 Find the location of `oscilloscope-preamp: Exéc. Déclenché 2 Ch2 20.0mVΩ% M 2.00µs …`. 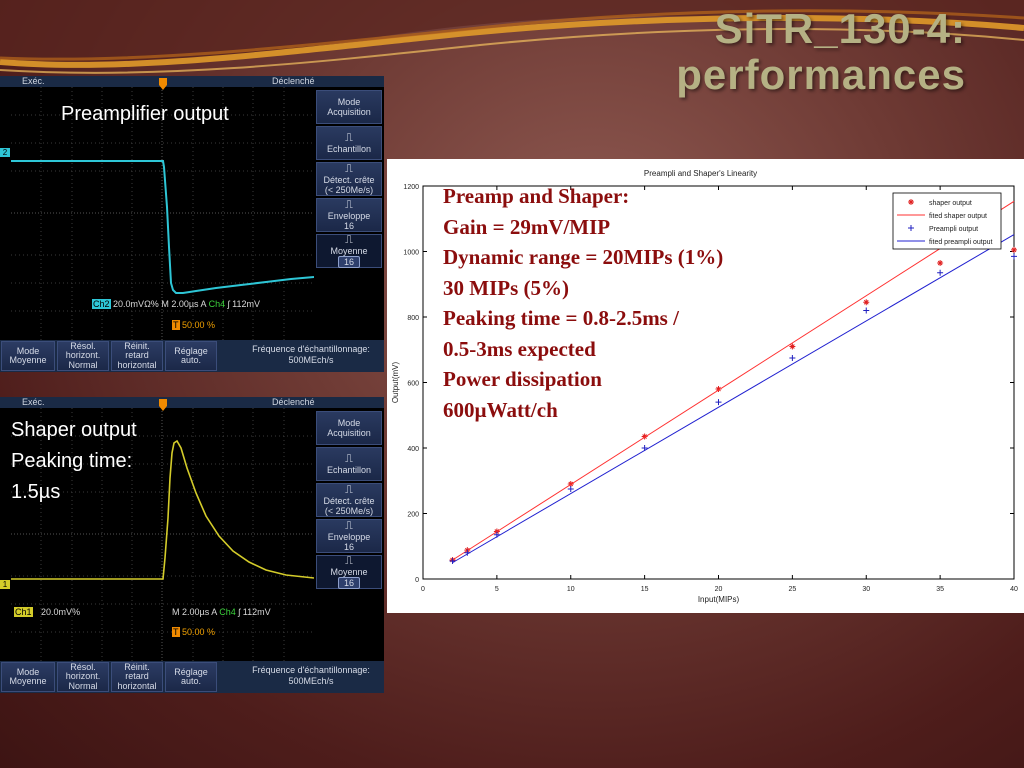

oscilloscope-preamp: Exéc. Déclenché 2 Ch2 20.0mVΩ% M 2.00µs … is located at coordinates (192, 224).